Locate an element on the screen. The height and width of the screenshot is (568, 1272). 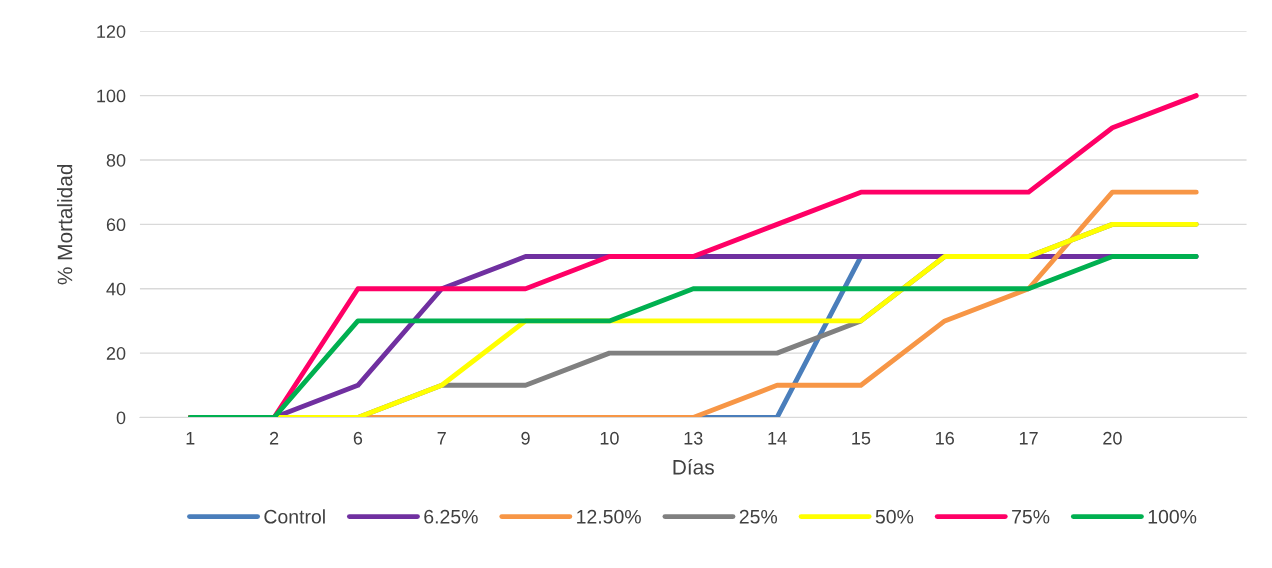
legend-label: 25% is located at coordinates (758, 516).